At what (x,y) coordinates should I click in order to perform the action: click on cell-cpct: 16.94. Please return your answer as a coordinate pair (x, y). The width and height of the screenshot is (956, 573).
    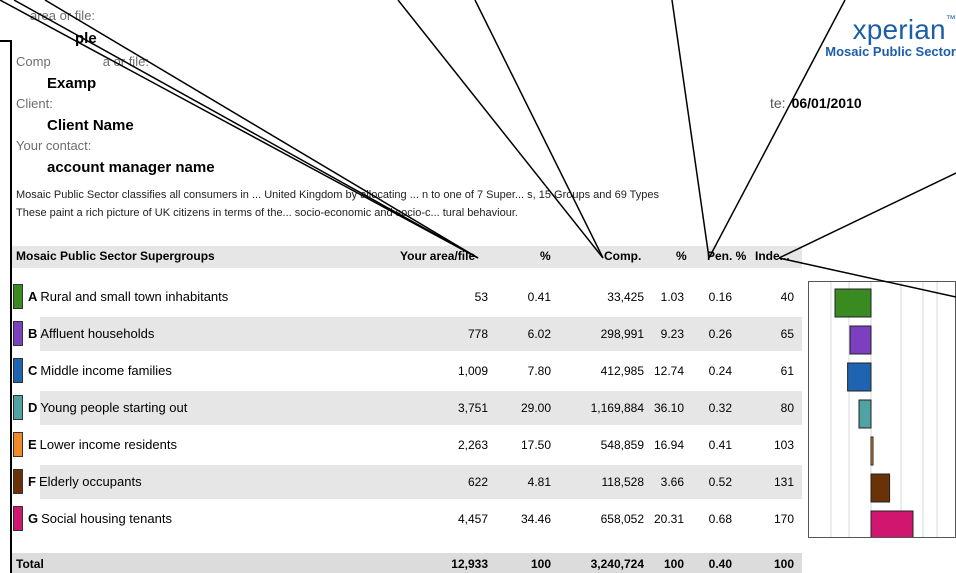
    Looking at the image, I should click on (668, 445).